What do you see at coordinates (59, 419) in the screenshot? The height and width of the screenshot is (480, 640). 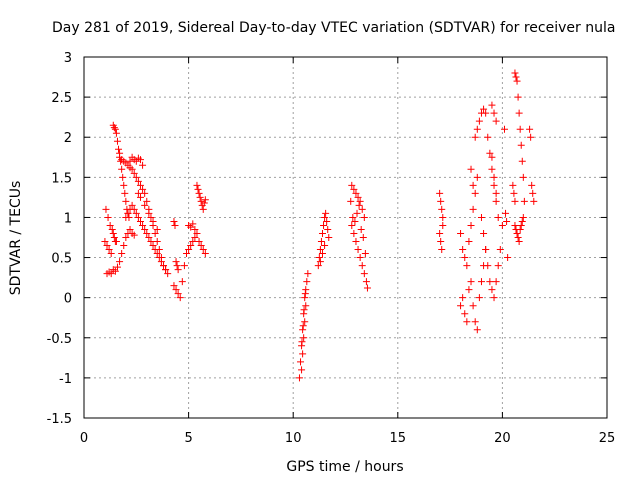 I see `y-tick-label: -1.5` at bounding box center [59, 419].